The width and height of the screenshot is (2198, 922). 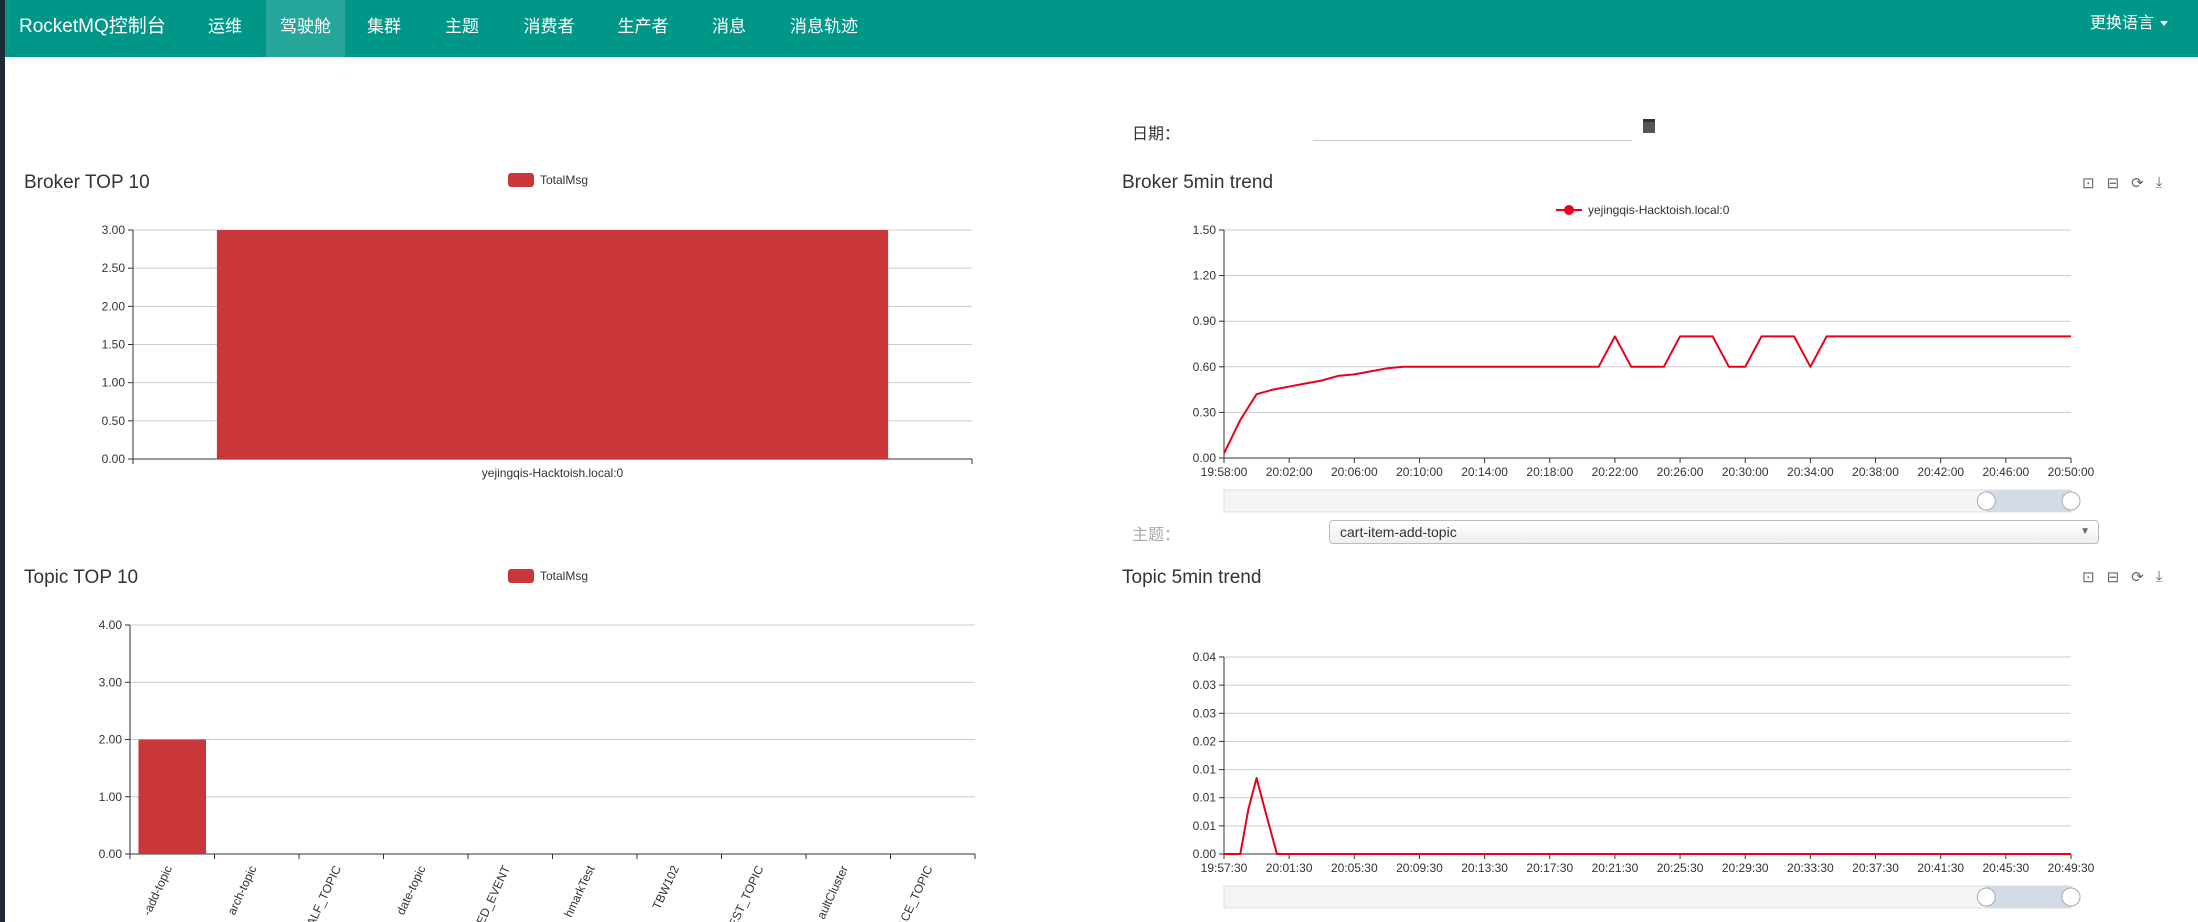 What do you see at coordinates (729, 26) in the screenshot?
I see `nav-message: 消息` at bounding box center [729, 26].